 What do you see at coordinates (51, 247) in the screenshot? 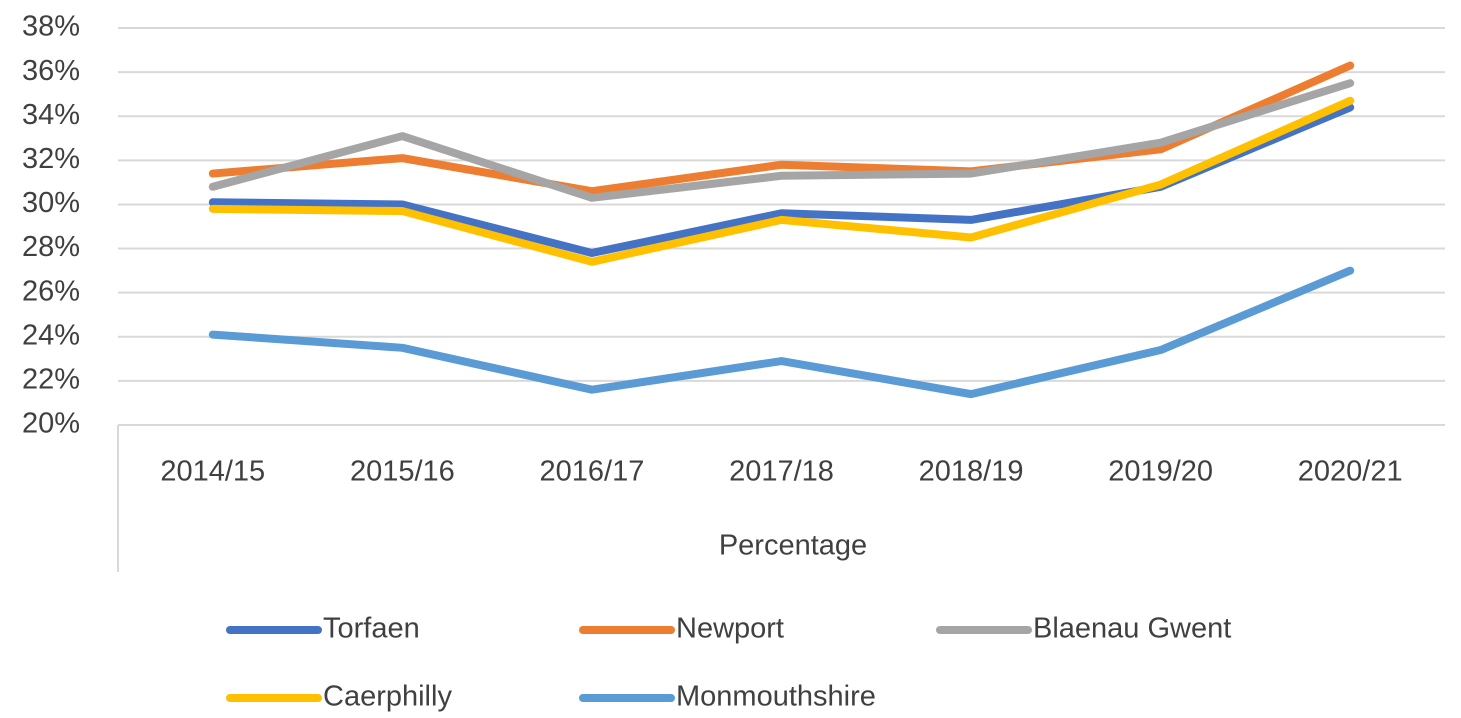
I see `y-tick-label: 28%` at bounding box center [51, 247].